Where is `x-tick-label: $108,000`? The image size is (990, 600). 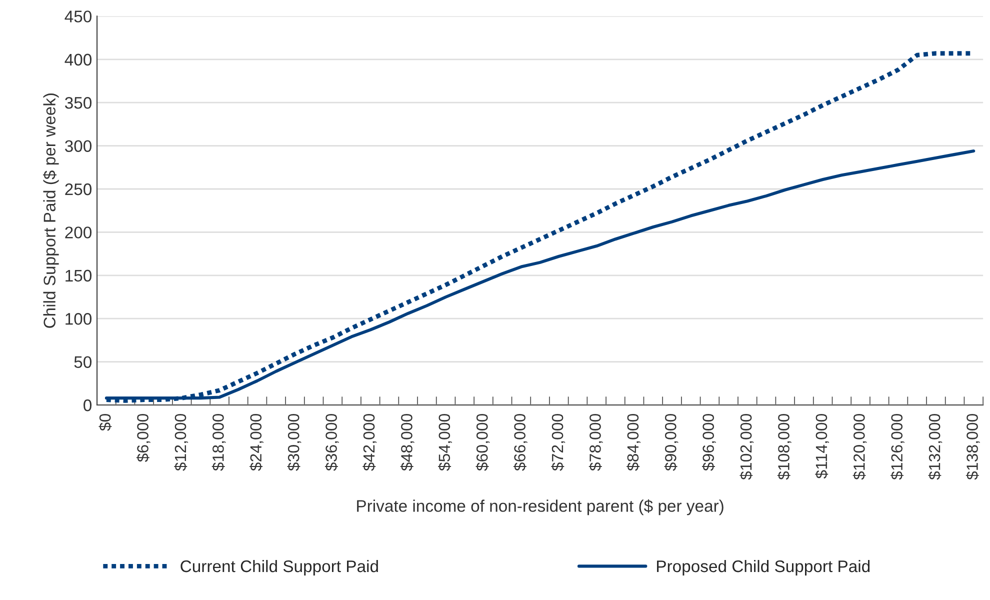 x-tick-label: $108,000 is located at coordinates (784, 447).